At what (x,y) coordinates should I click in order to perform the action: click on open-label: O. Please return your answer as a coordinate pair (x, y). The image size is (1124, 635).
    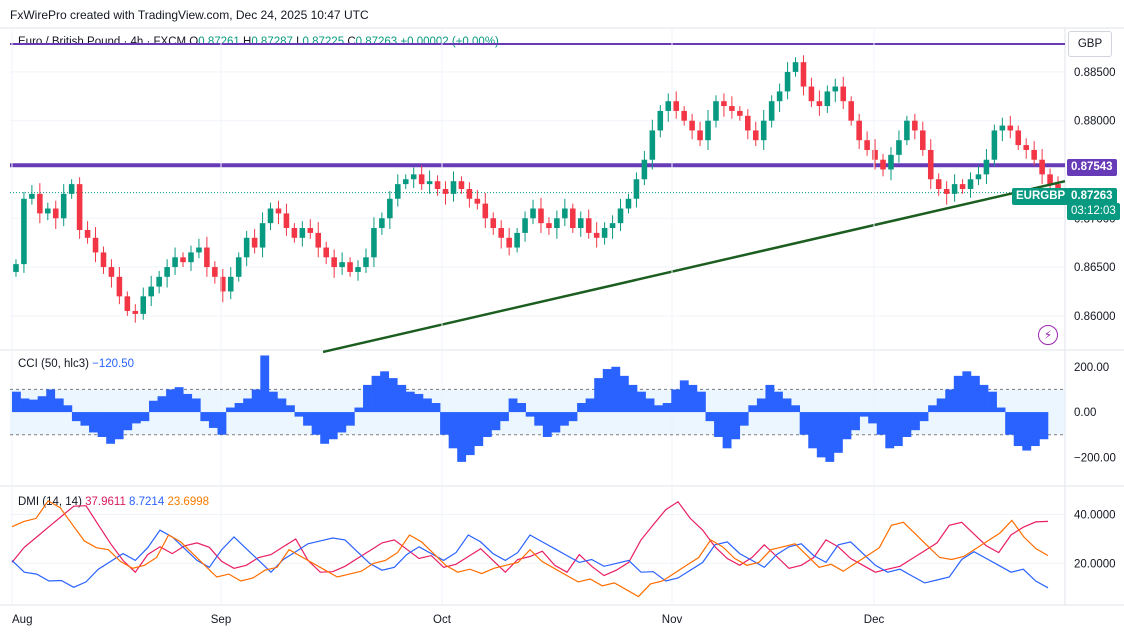
    Looking at the image, I should click on (194, 42).